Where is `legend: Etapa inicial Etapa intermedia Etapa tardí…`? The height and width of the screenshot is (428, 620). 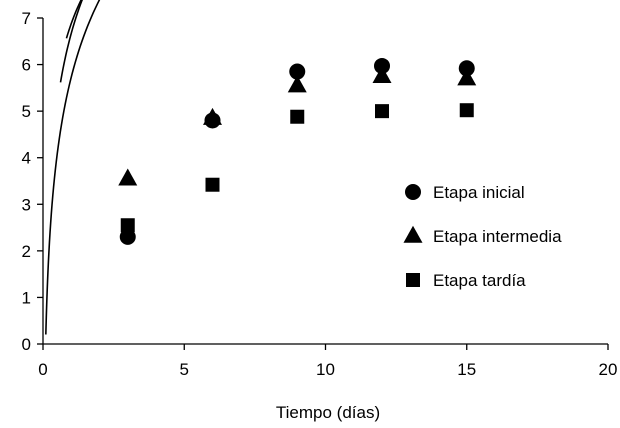
legend: Etapa inicial Etapa intermedia Etapa tardí… is located at coordinates (482, 236).